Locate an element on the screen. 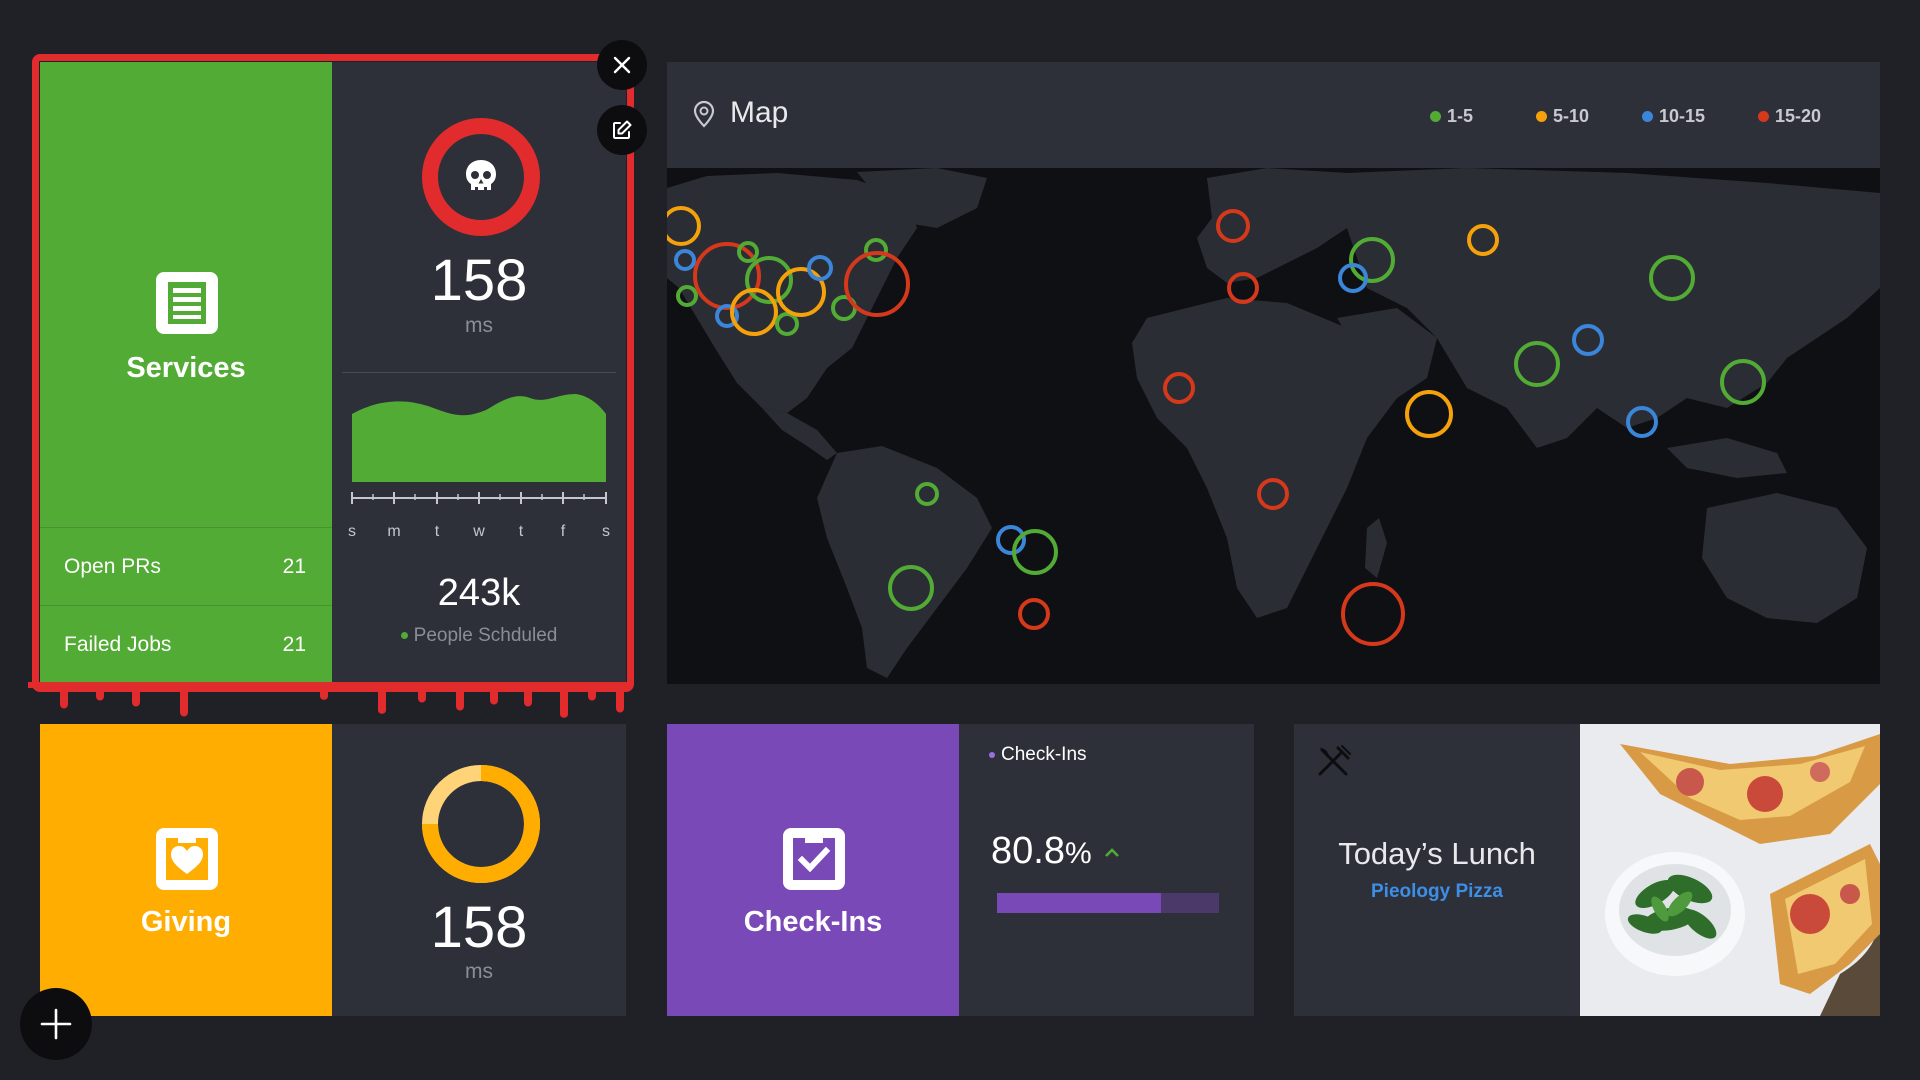 This screenshot has height=1080, width=1920. checkins-widget: Check-Ins Check-Ins 80.8% is located at coordinates (960, 870).